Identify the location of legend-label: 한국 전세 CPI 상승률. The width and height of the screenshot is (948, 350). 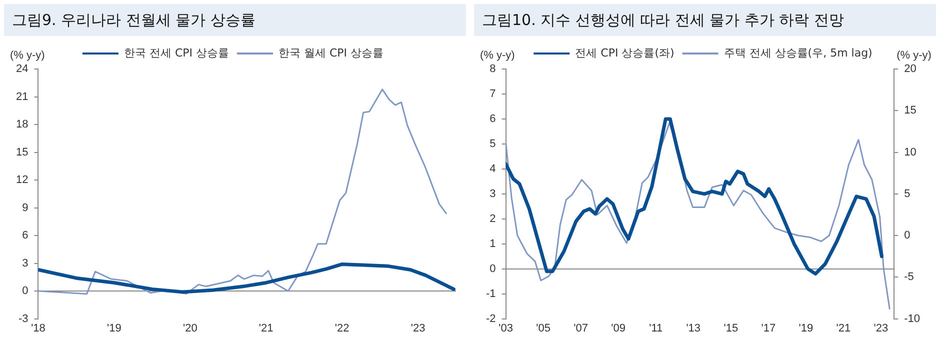
(177, 53).